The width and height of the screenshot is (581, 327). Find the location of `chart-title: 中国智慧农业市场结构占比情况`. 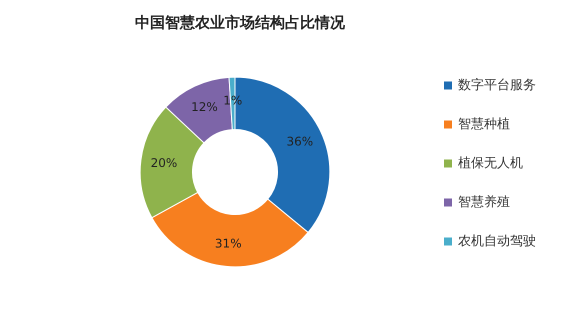

chart-title: 中国智慧农业市场结构占比情况 is located at coordinates (240, 23).